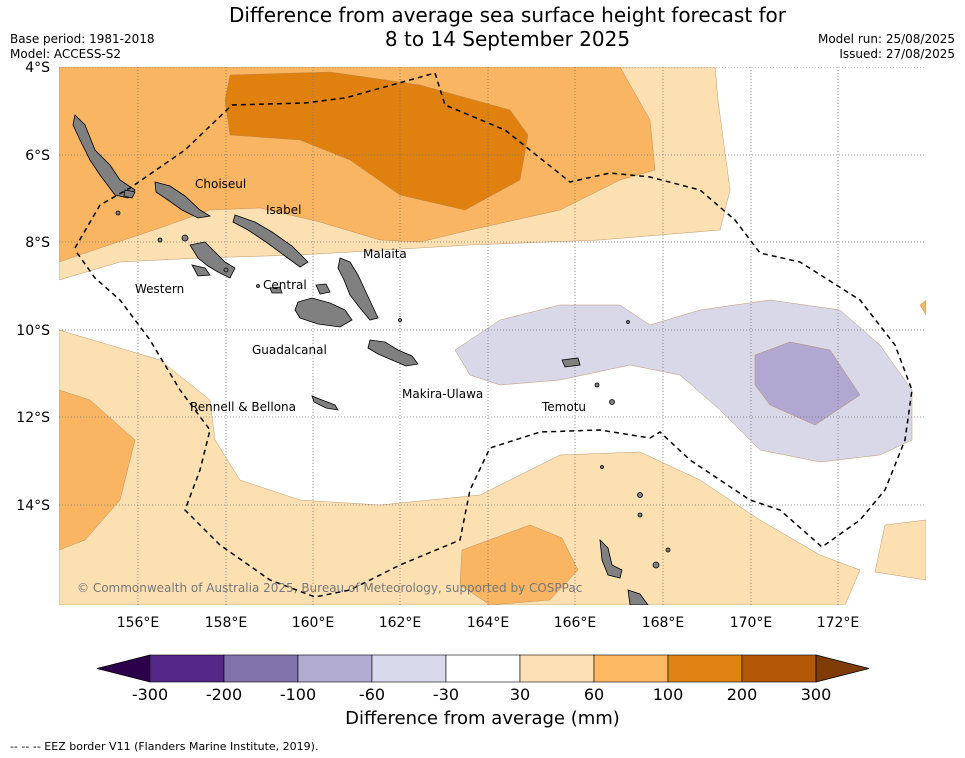 The height and width of the screenshot is (758, 965). Describe the element at coordinates (922, 307) in the screenshot. I see `contour-30-60-edge` at that location.